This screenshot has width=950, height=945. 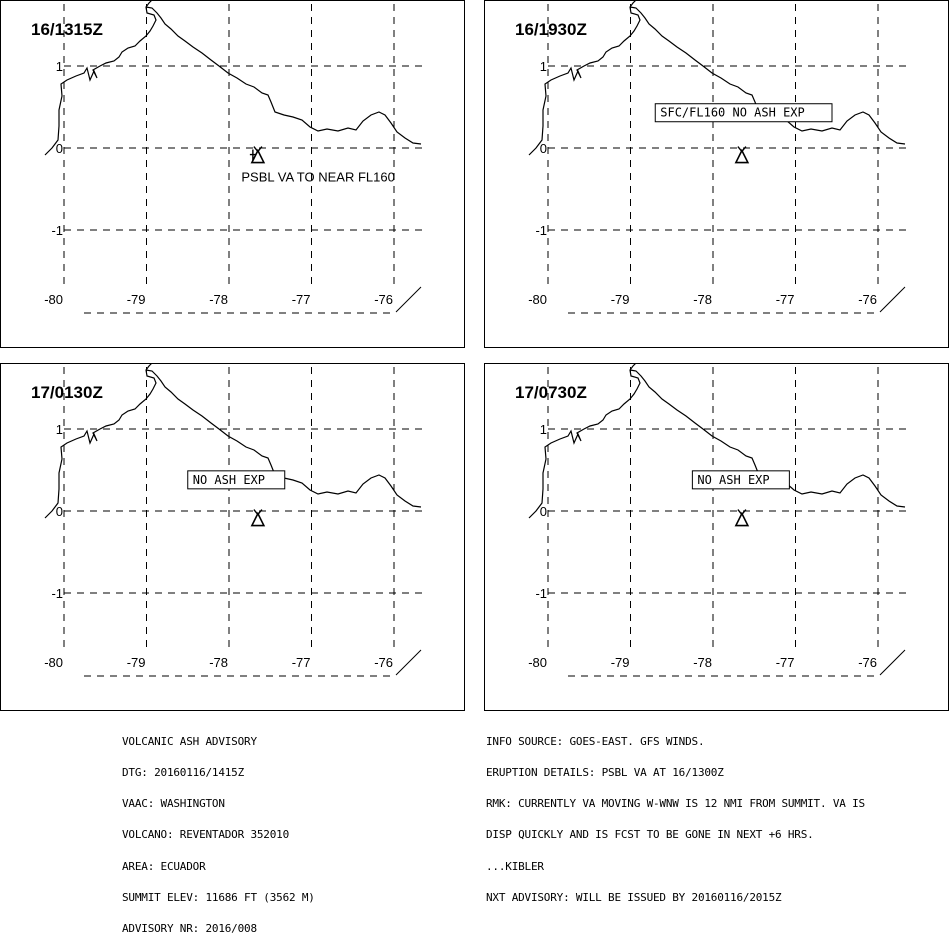 What do you see at coordinates (189, 741) in the screenshot?
I see `advisory-title: VOLCANIC ASH ADVISORY` at bounding box center [189, 741].